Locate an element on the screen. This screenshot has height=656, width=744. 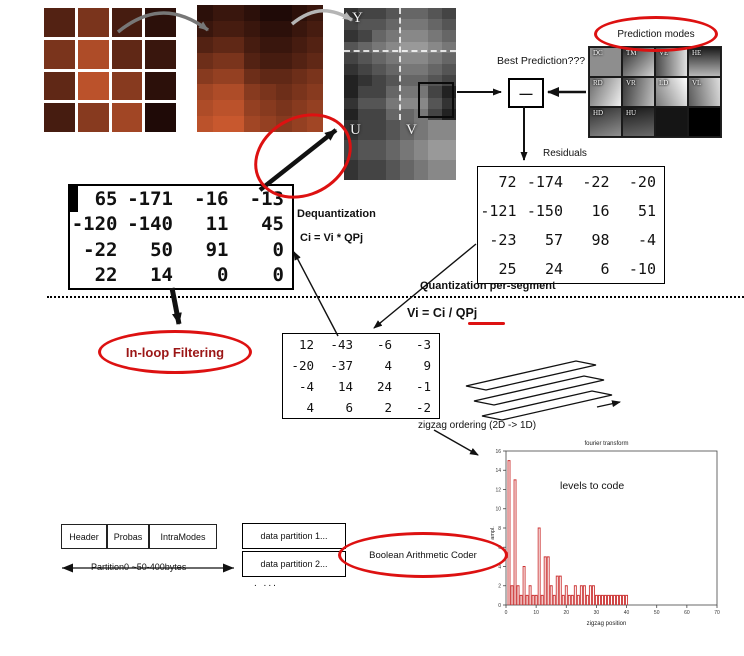
quantized-matrix: 12 -43 -6 -3 -20 -37 4 9 -4 14 24 -1 4 6 2 -2 is located at coordinates (361, 376).